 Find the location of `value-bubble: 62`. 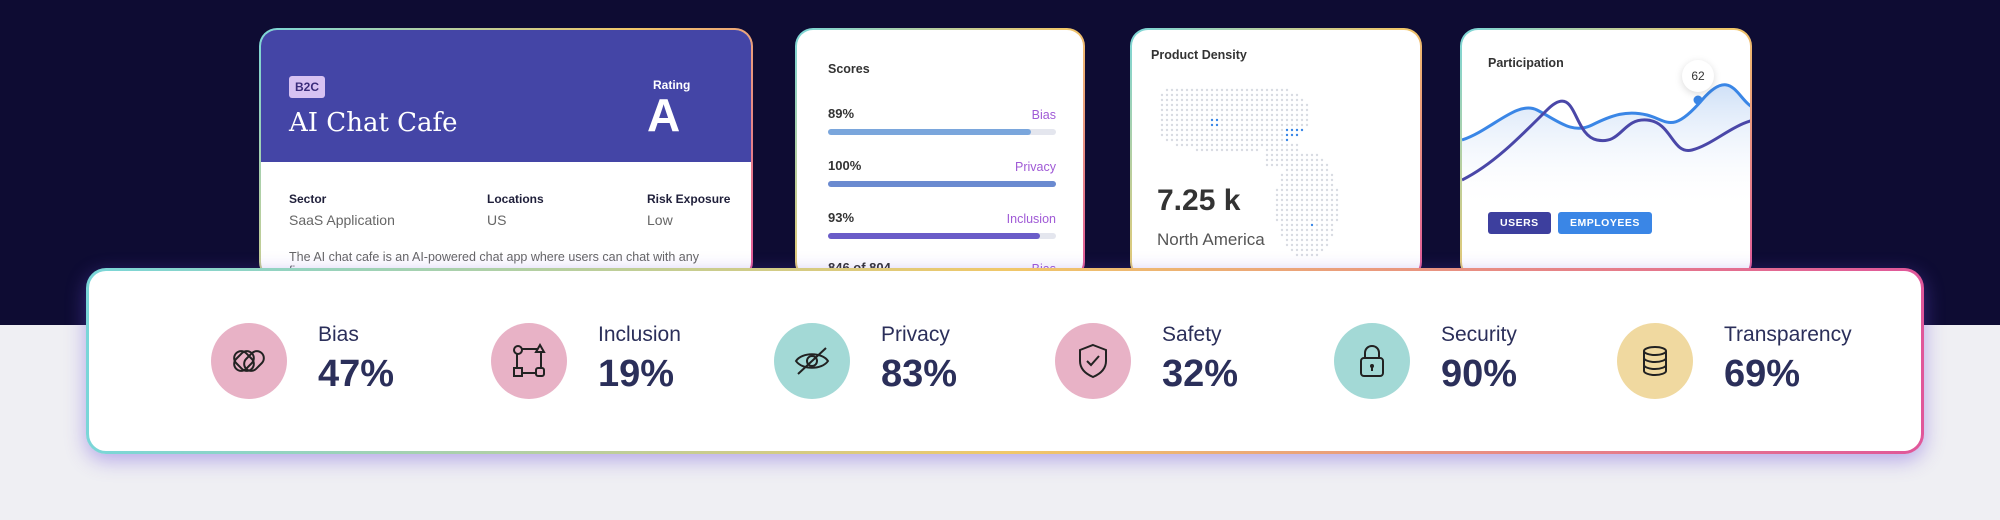

value-bubble: 62 is located at coordinates (1698, 76).